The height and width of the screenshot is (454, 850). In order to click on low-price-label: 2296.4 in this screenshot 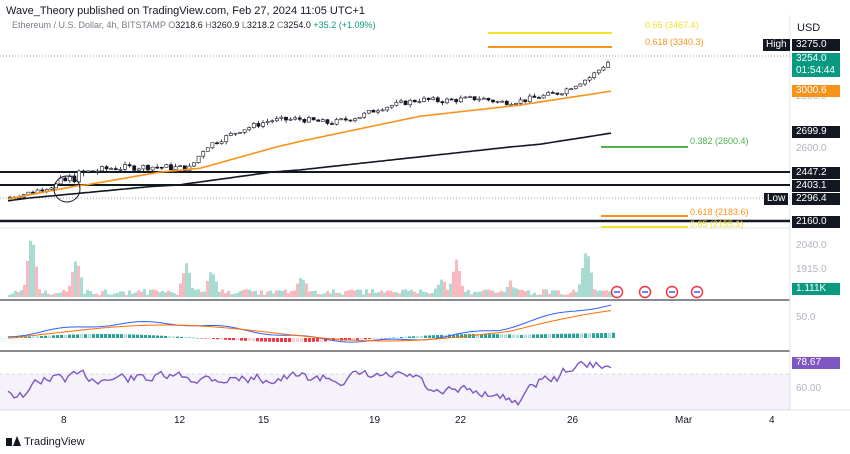, I will do `click(816, 199)`.